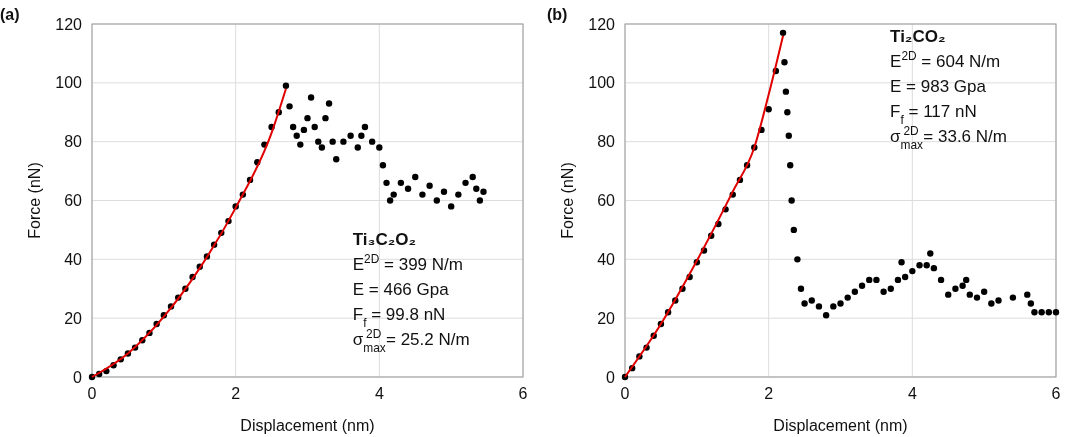 Image resolution: width=1067 pixels, height=437 pixels. I want to click on chart-title: (a), so click(10, 14).